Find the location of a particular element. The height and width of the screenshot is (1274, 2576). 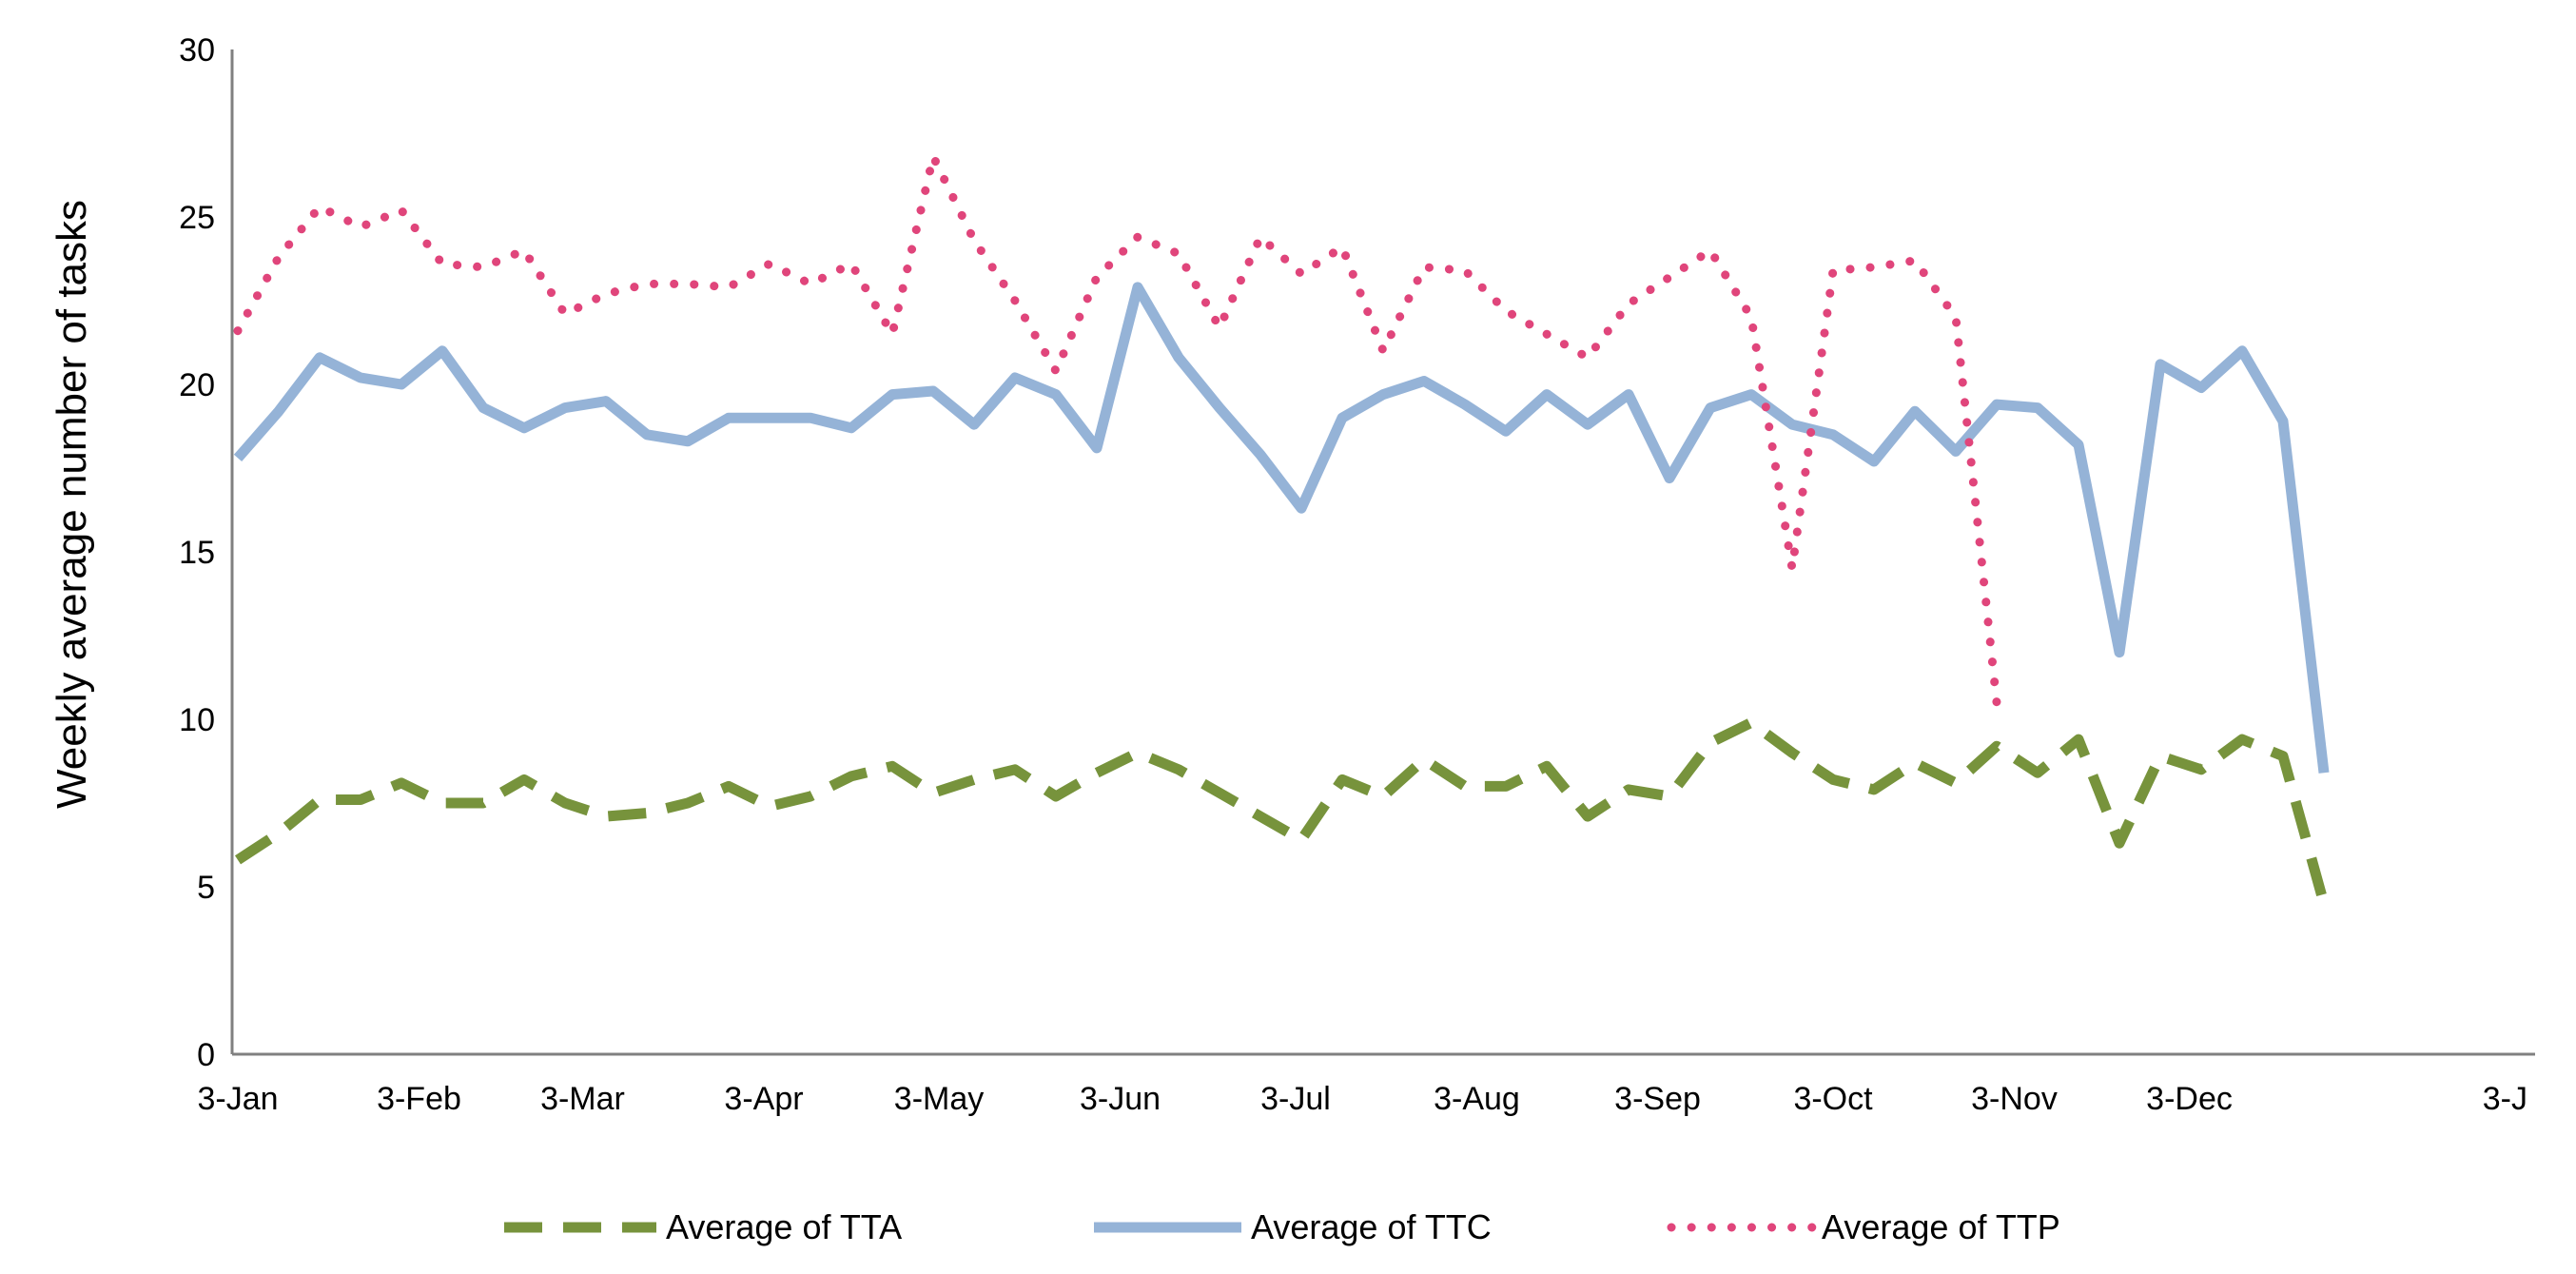

y-axis-title: Weekly average number of tasks is located at coordinates (72, 504).